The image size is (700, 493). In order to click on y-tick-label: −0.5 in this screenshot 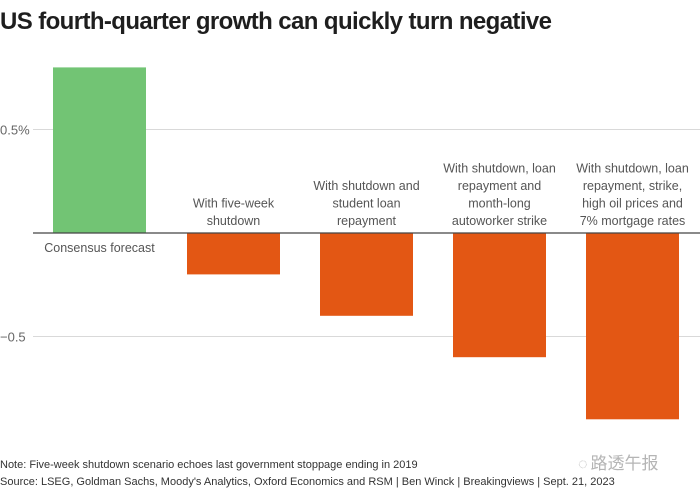, I will do `click(13, 337)`.